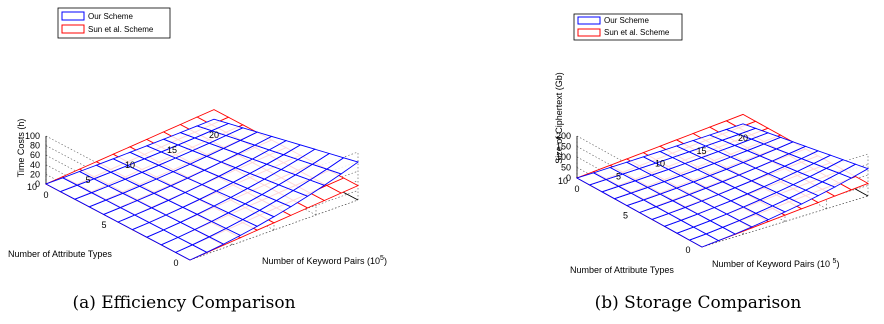  Describe the element at coordinates (21, 148) in the screenshot. I see `z-axis-label: Time Costs (h)` at that location.